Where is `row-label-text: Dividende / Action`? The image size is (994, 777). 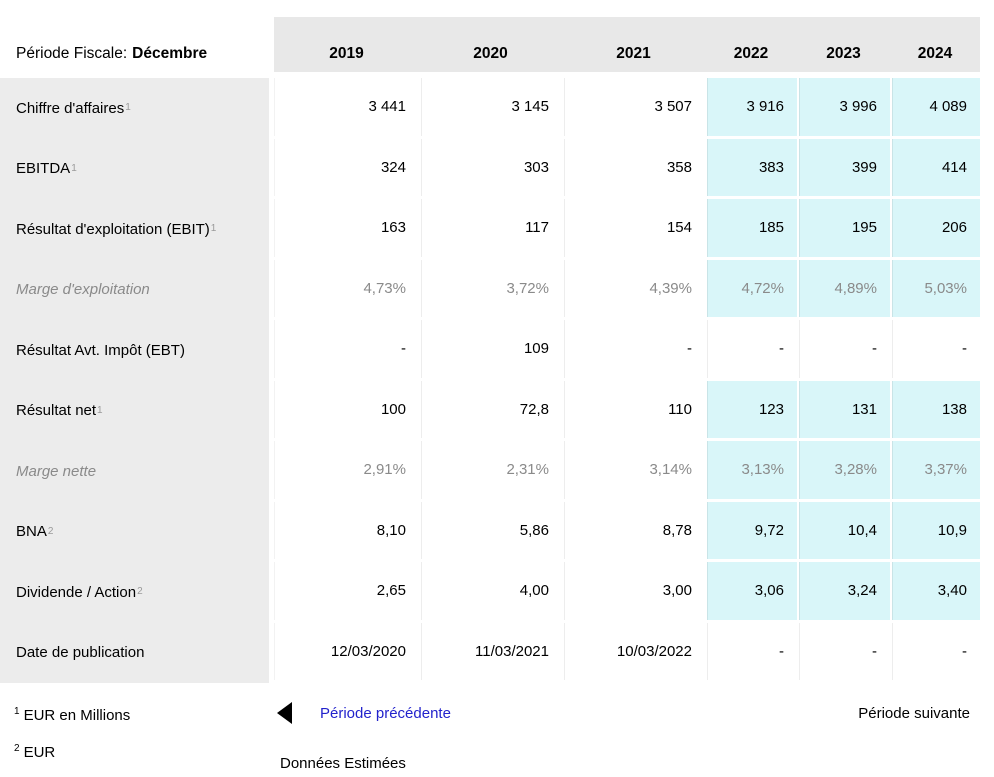
row-label-text: Dividende / Action is located at coordinates (76, 592).